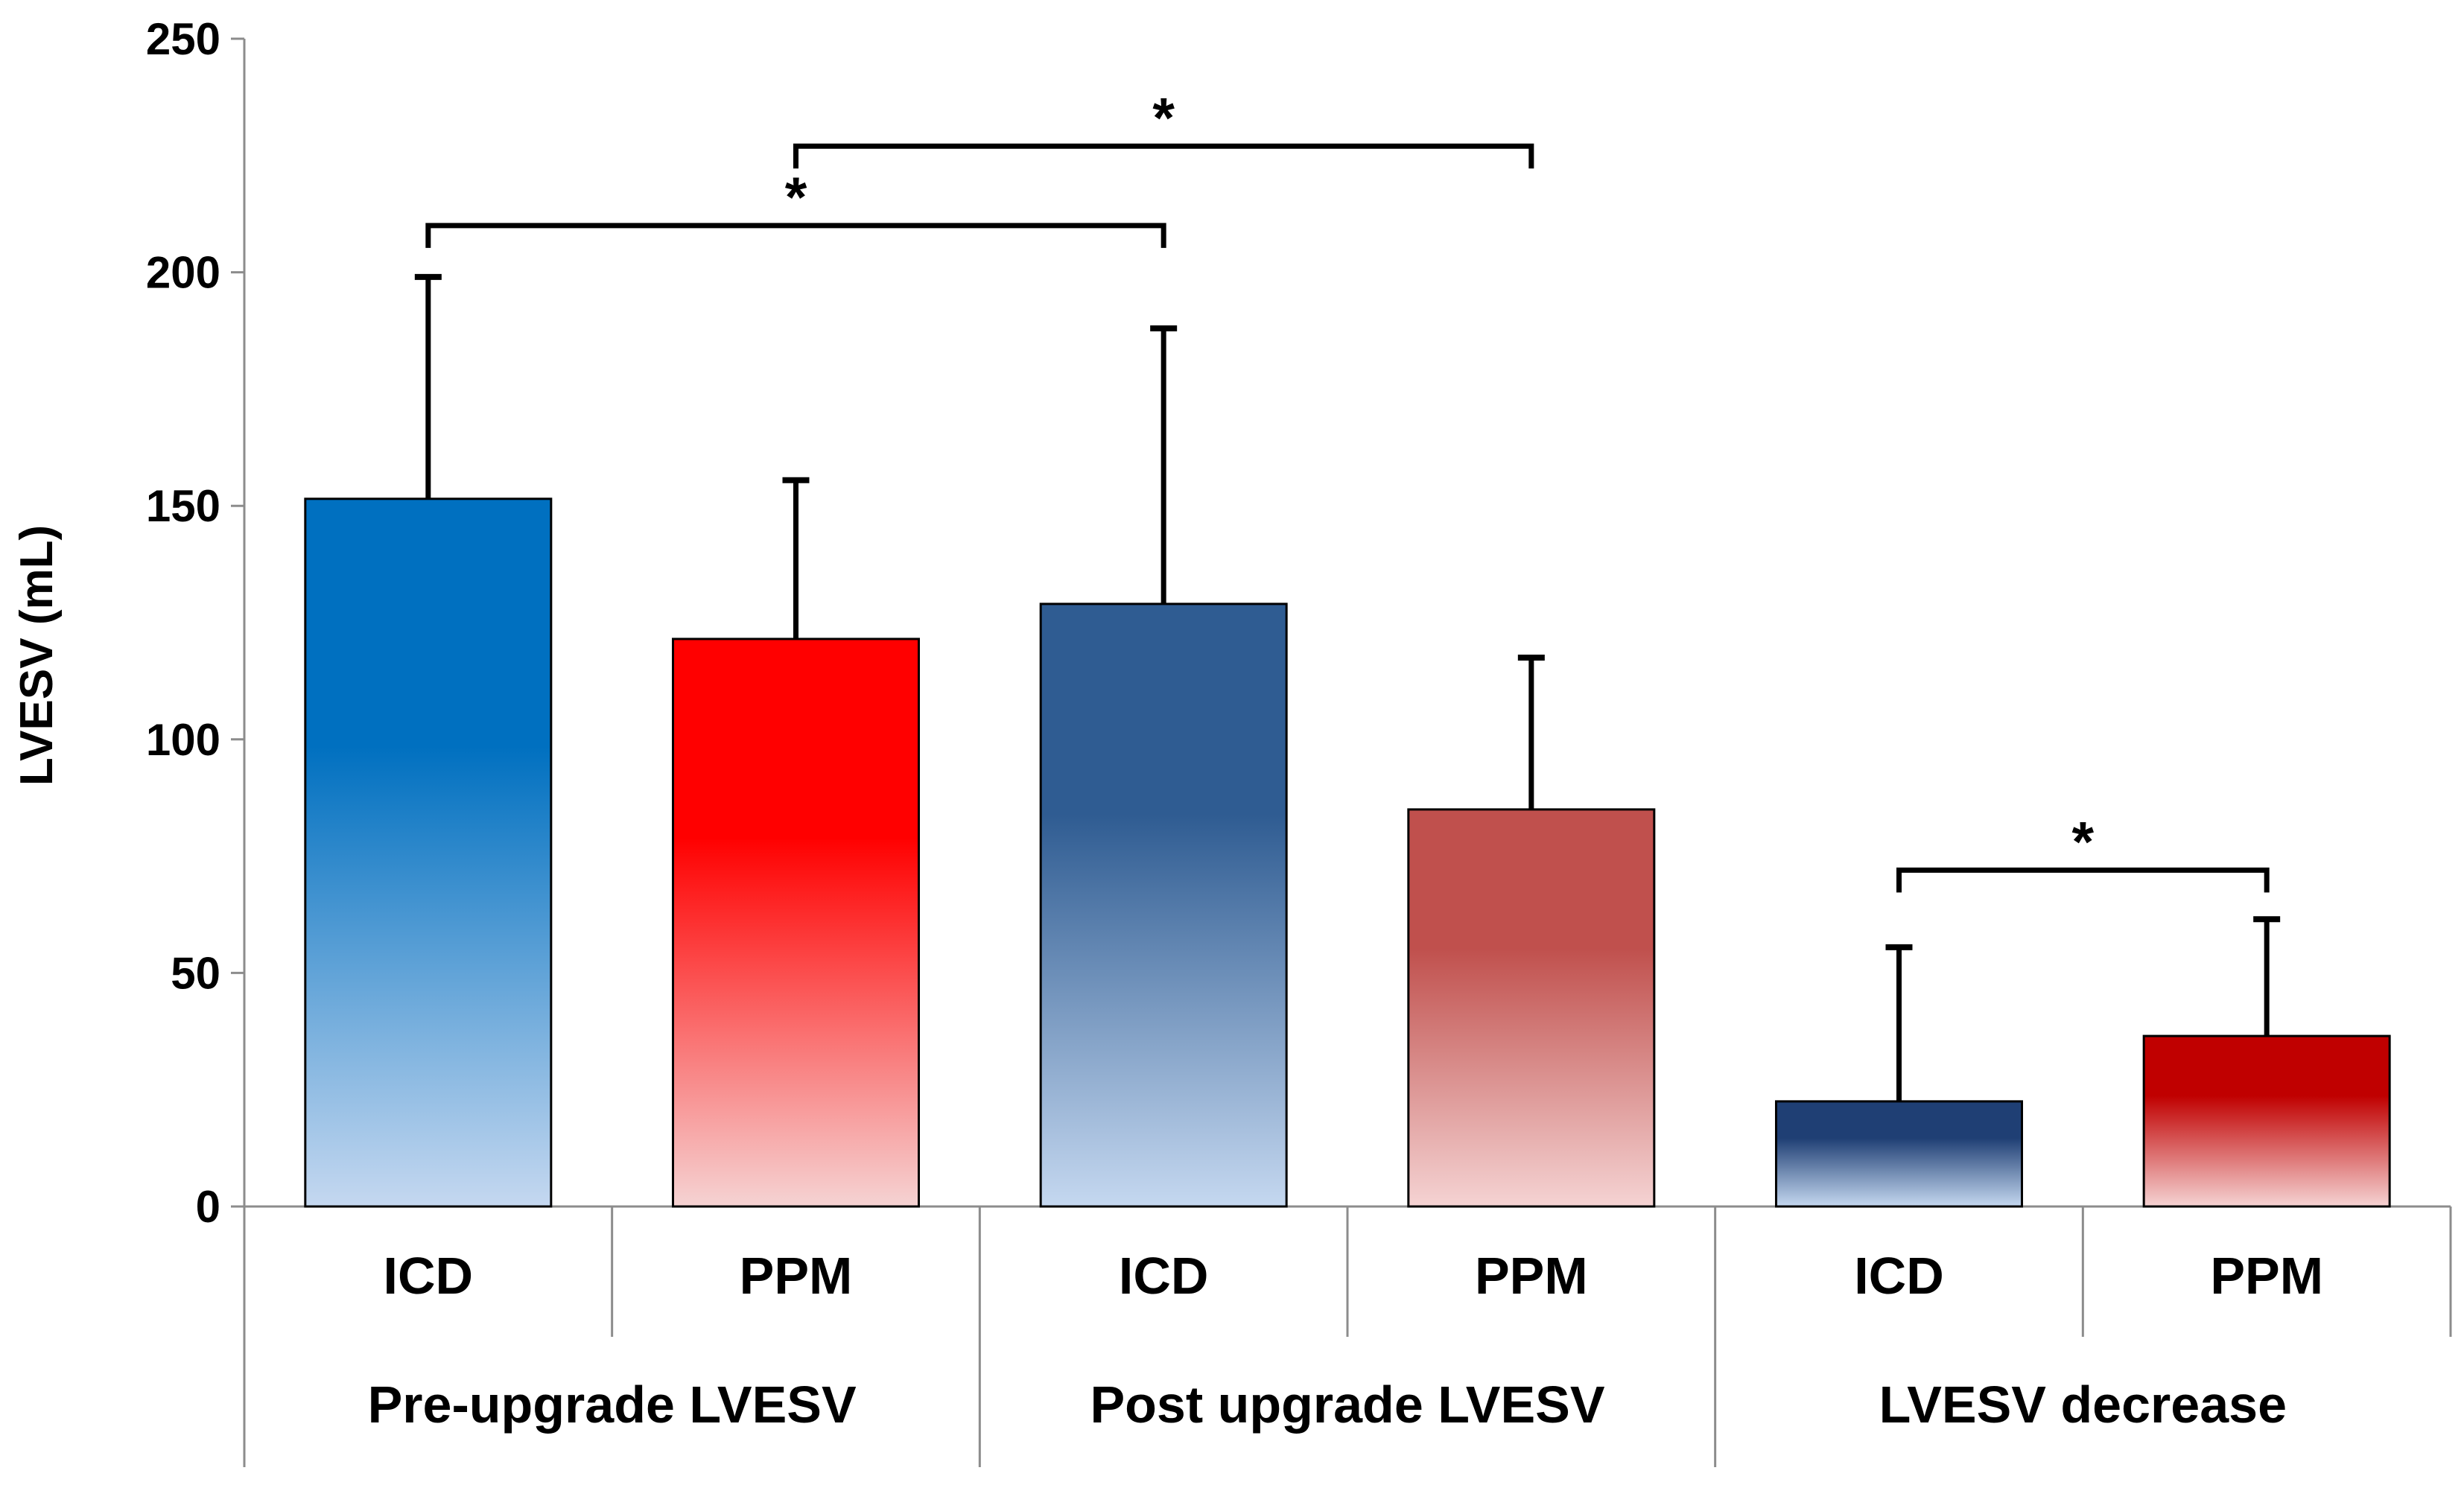 Image resolution: width=2464 pixels, height=1488 pixels. Describe the element at coordinates (2083, 1405) in the screenshot. I see `group-label: LVESV decrease` at that location.